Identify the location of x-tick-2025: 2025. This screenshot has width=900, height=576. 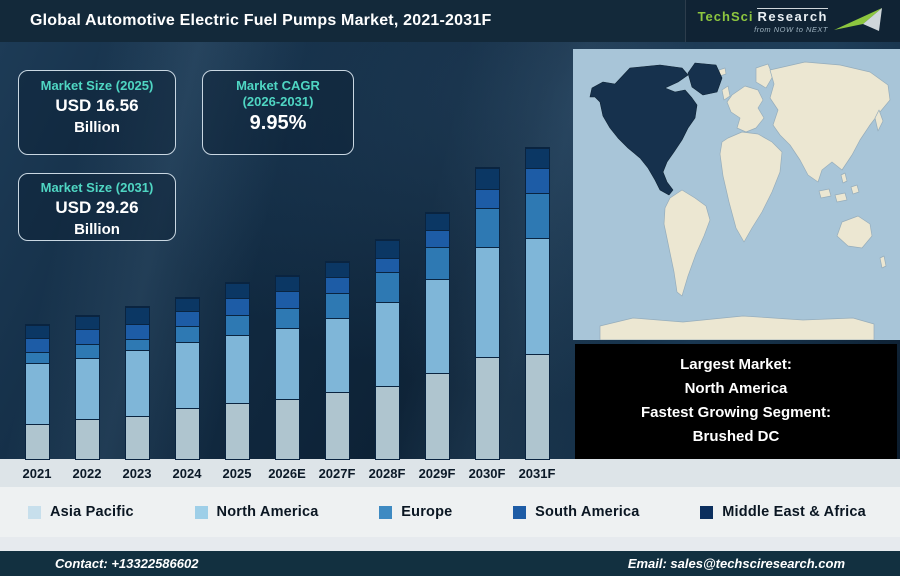
(237, 473).